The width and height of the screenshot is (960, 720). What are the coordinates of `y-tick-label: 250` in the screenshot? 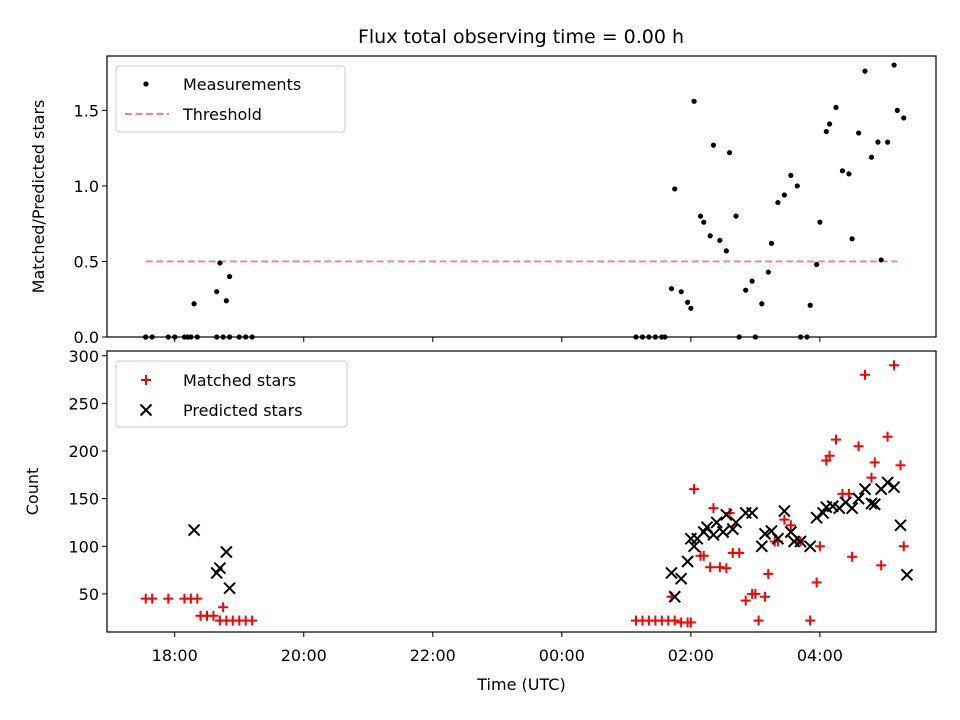 It's located at (83, 403).